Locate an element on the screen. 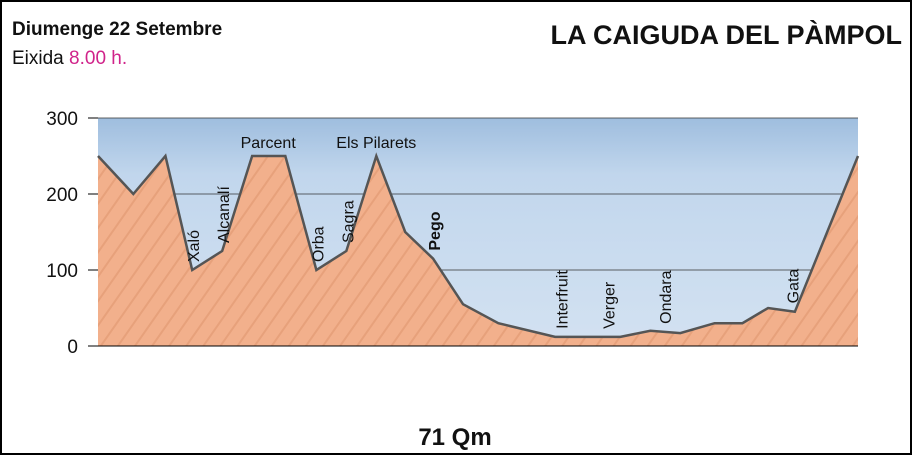 The width and height of the screenshot is (912, 455). place-label: Alcanalí is located at coordinates (224, 214).